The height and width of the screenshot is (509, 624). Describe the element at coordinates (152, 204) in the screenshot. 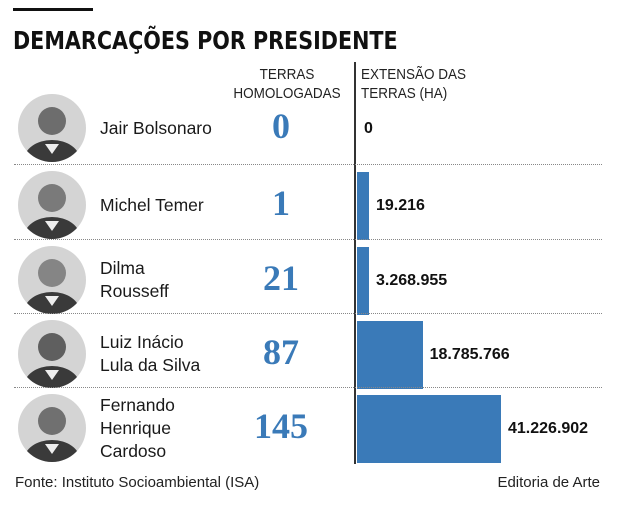

I see `president-name: Michel Temer` at that location.